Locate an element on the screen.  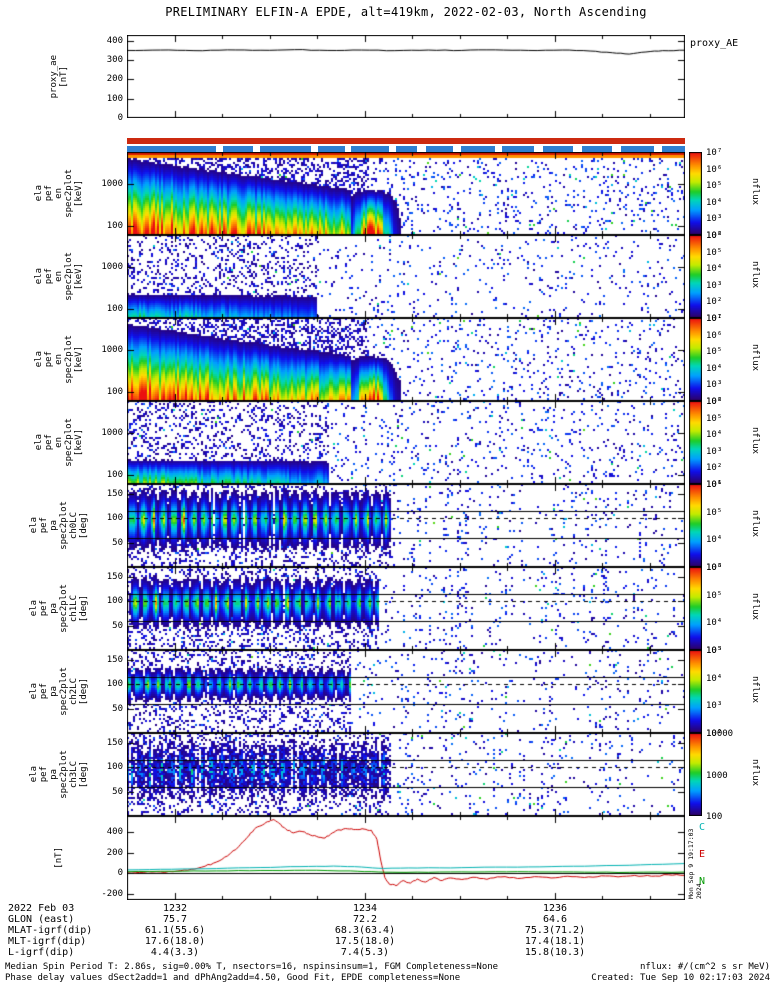
pa-spec-ch3-ytick: 100 is located at coordinates (114, 767).